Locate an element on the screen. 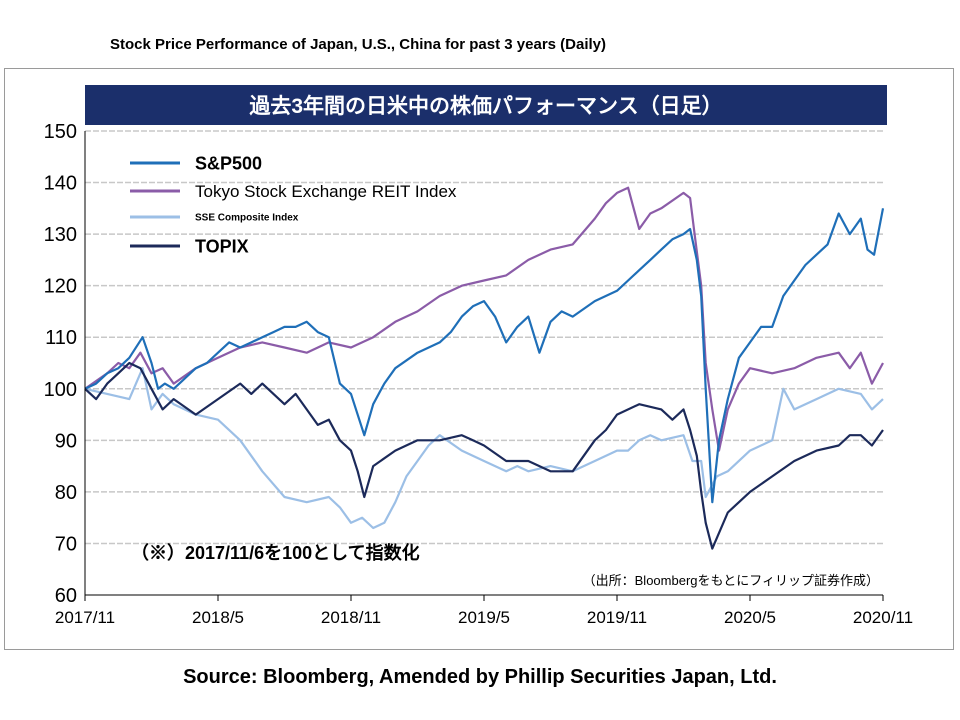 The height and width of the screenshot is (720, 960). y-tick-label: 90 is located at coordinates (66, 441).